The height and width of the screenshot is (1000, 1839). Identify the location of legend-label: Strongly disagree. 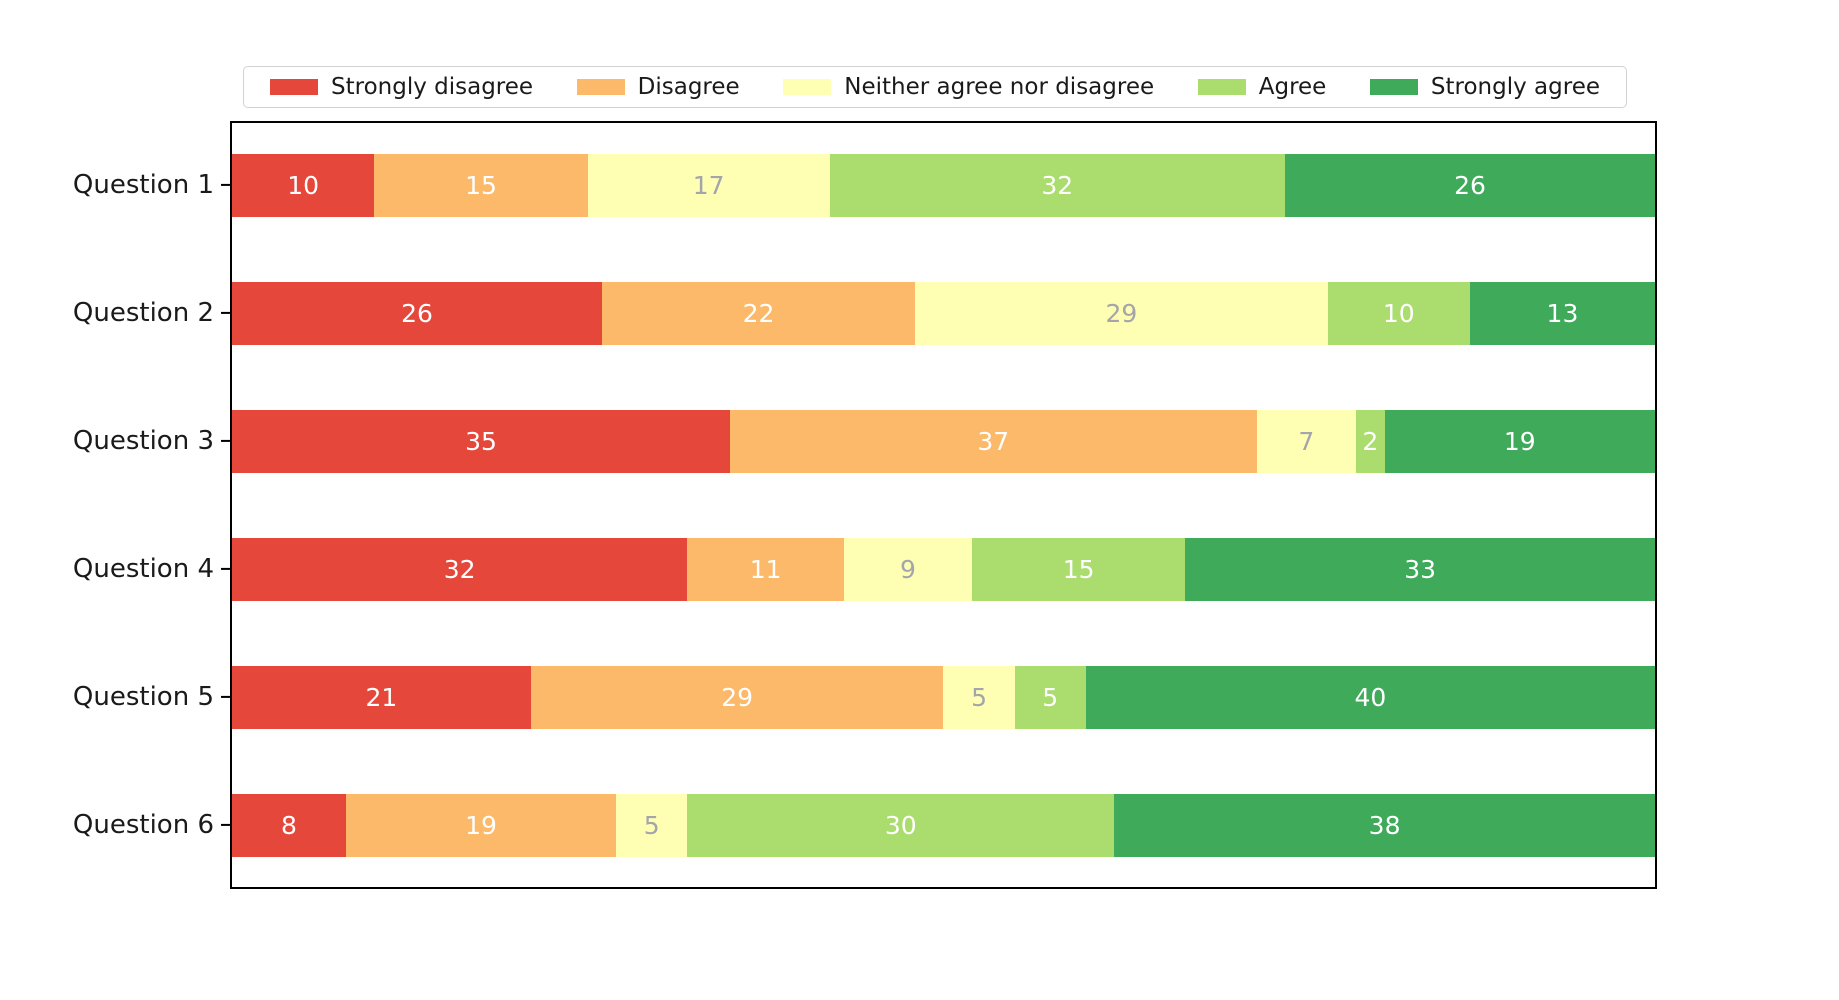
(432, 87).